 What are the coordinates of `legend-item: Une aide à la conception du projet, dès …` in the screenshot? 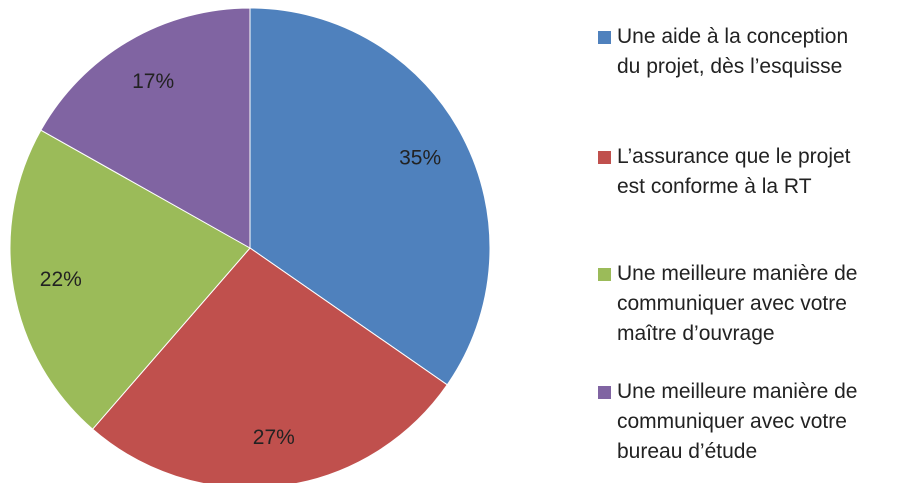 It's located at (735, 52).